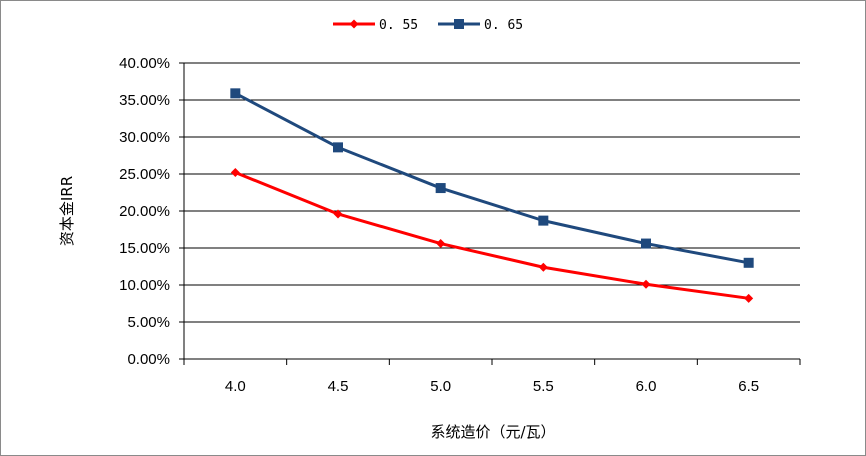 This screenshot has width=866, height=456. I want to click on x-tick-labels: 4.0 4.5 5.0 5.5 6.0 6.5, so click(492, 386).